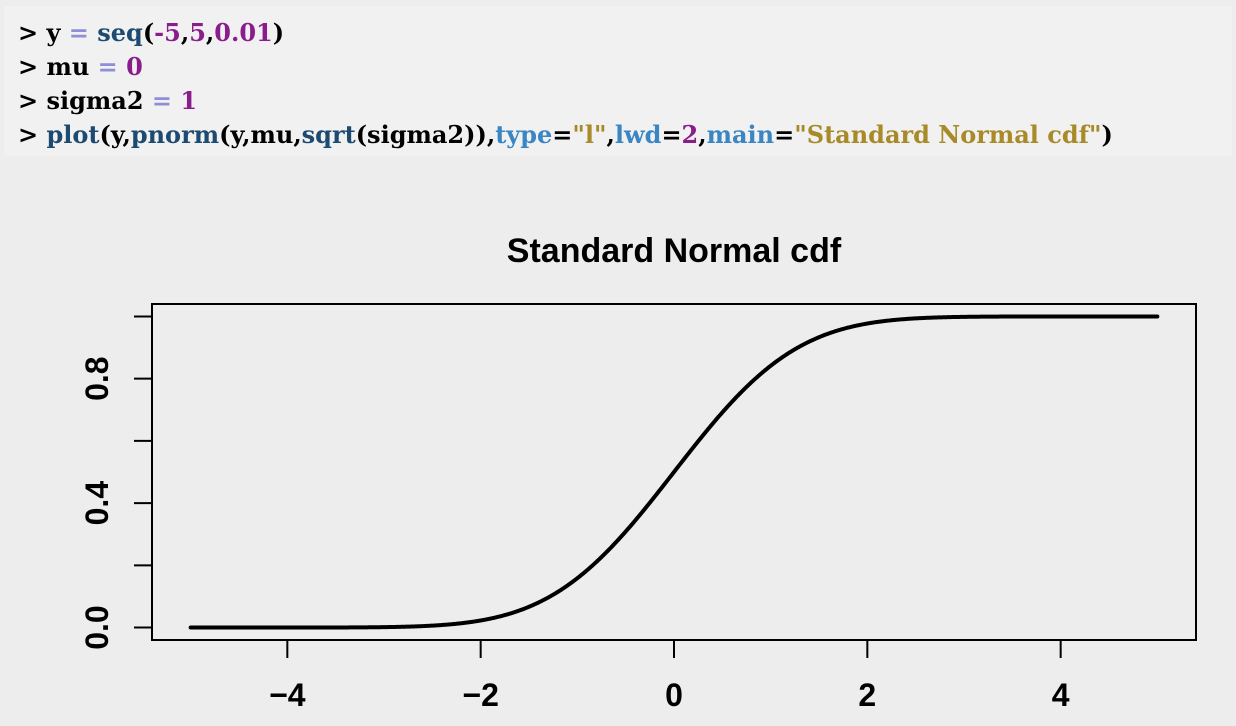 This screenshot has width=1236, height=726. I want to click on y-tick-label: 0.0, so click(97, 627).